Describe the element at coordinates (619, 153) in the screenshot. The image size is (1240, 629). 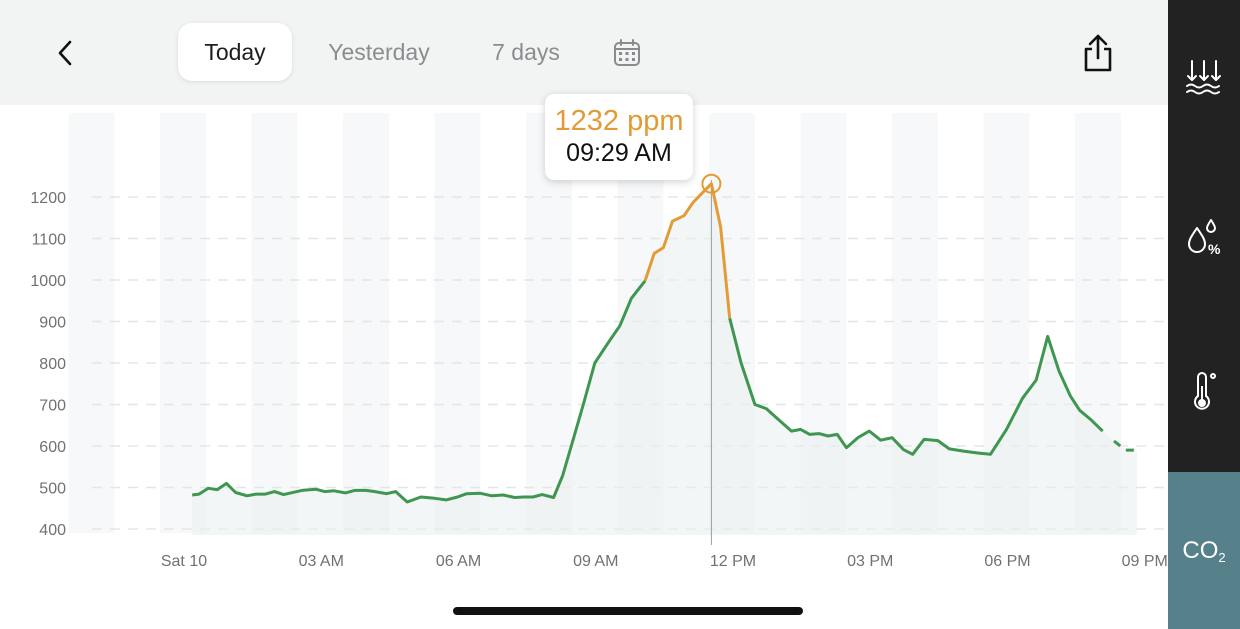
I see `tooltip-time: 09:29 AM` at that location.